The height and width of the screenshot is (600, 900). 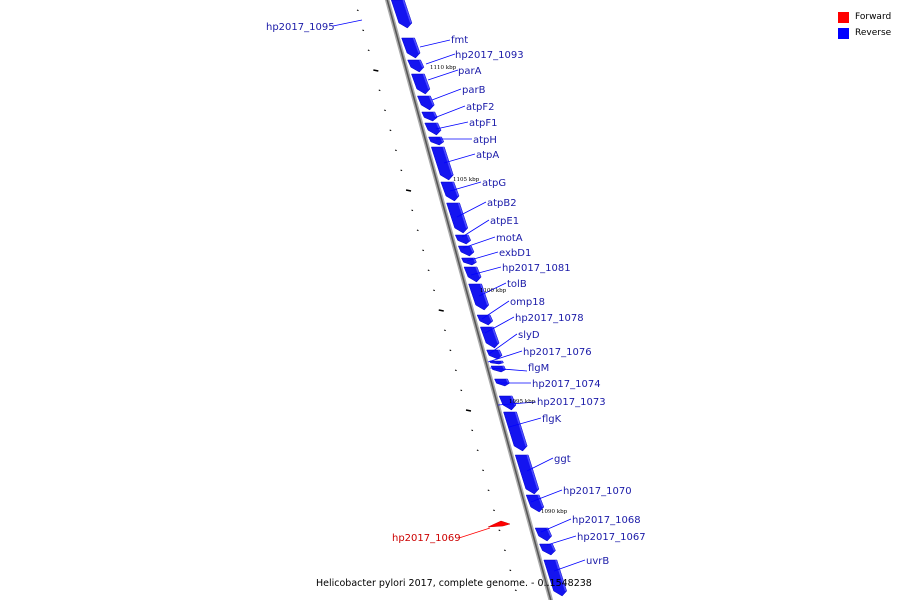 I want to click on gene-label: exbD1, so click(x=515, y=253).